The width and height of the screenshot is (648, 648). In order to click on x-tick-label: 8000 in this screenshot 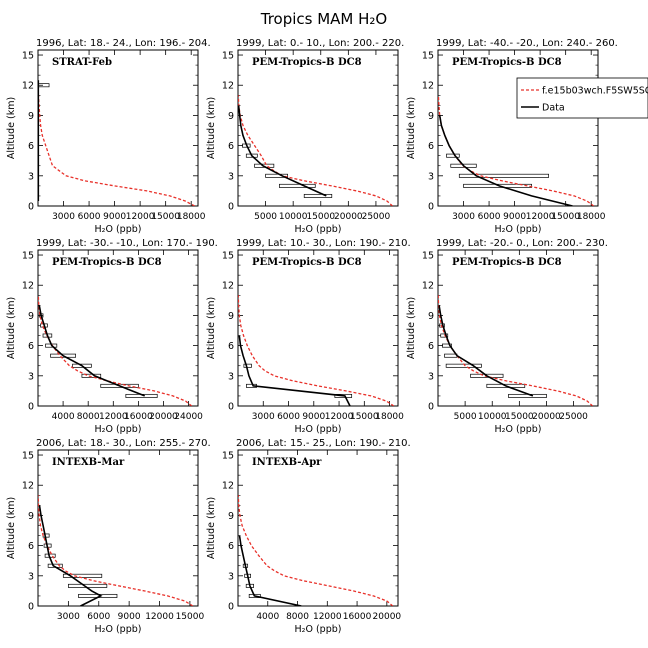, I will do `click(297, 617)`.